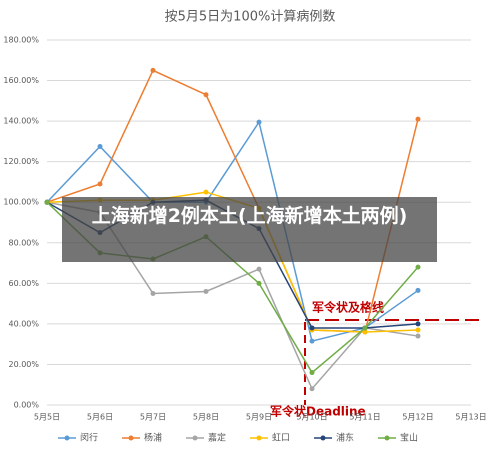 Image resolution: width=500 pixels, height=463 pixels. I want to click on y-tick-label: 140.00%, so click(21, 121).